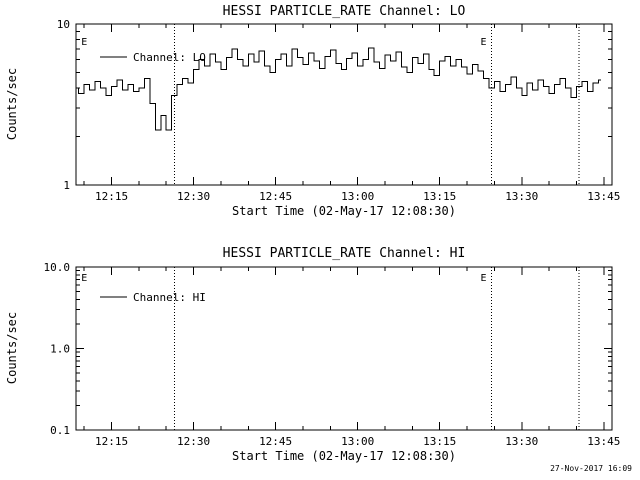 The image size is (640, 480). What do you see at coordinates (344, 456) in the screenshot?
I see `panel-hi-x-axis-title: Start Time (02-May-17 12:08:30)` at bounding box center [344, 456].